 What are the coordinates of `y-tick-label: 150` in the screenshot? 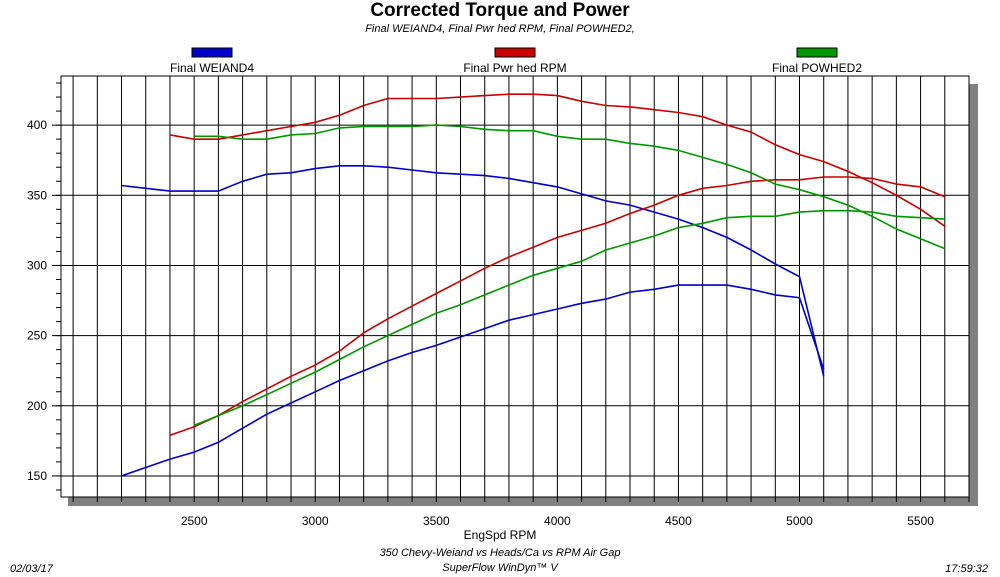 It's located at (37, 476).